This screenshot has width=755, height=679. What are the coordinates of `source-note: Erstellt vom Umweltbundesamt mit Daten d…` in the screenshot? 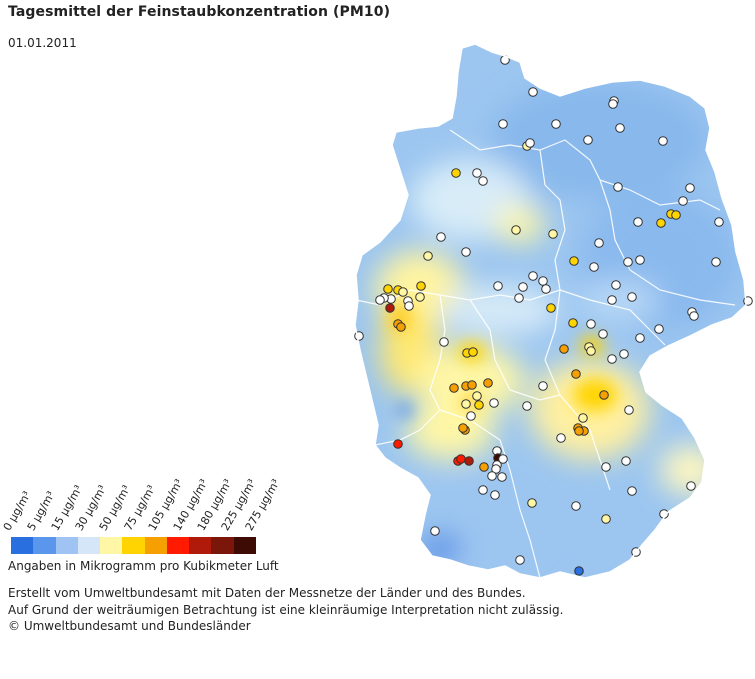 It's located at (285, 610).